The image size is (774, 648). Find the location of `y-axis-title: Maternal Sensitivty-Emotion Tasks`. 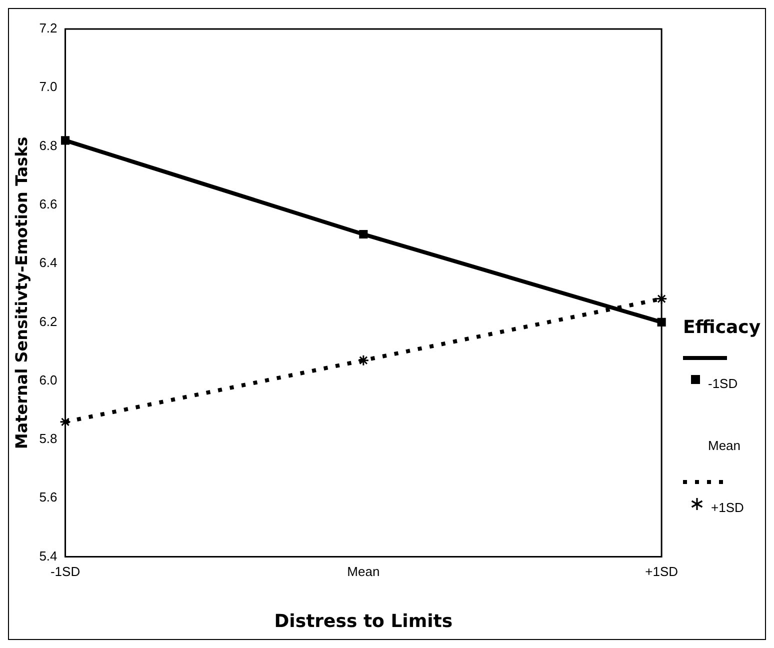

y-axis-title: Maternal Sensitivty-Emotion Tasks is located at coordinates (21, 293).